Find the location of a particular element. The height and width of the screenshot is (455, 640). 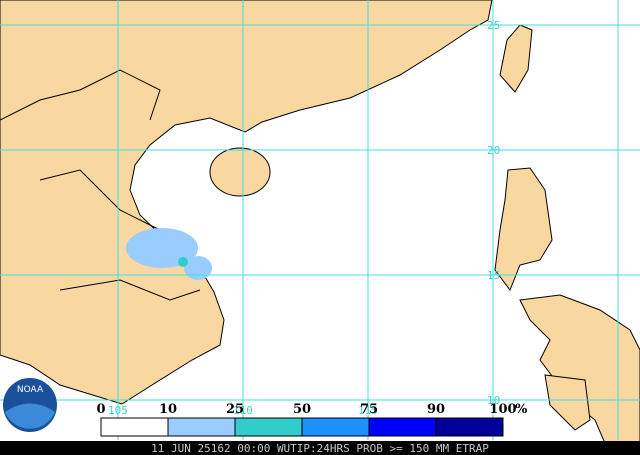

lat-label: 10 is located at coordinates (493, 400).